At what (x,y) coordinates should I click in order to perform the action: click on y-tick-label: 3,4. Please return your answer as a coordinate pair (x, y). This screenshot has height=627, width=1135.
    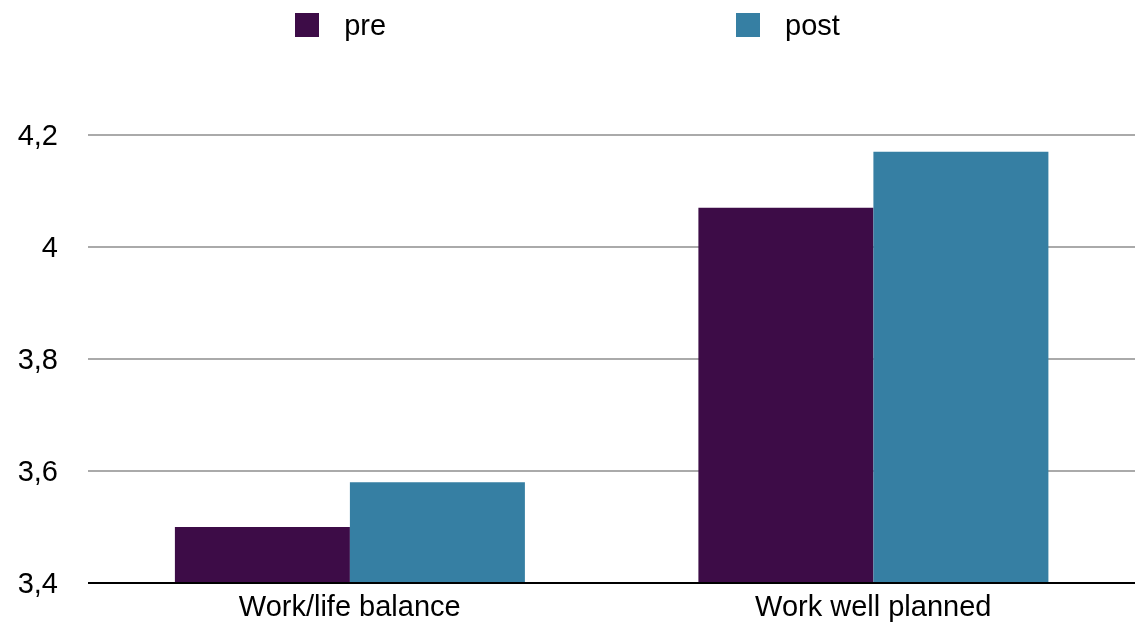
    Looking at the image, I should click on (37, 583).